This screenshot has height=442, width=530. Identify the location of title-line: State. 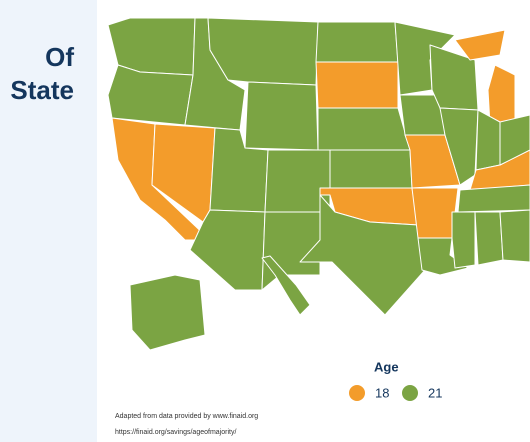
(42, 90).